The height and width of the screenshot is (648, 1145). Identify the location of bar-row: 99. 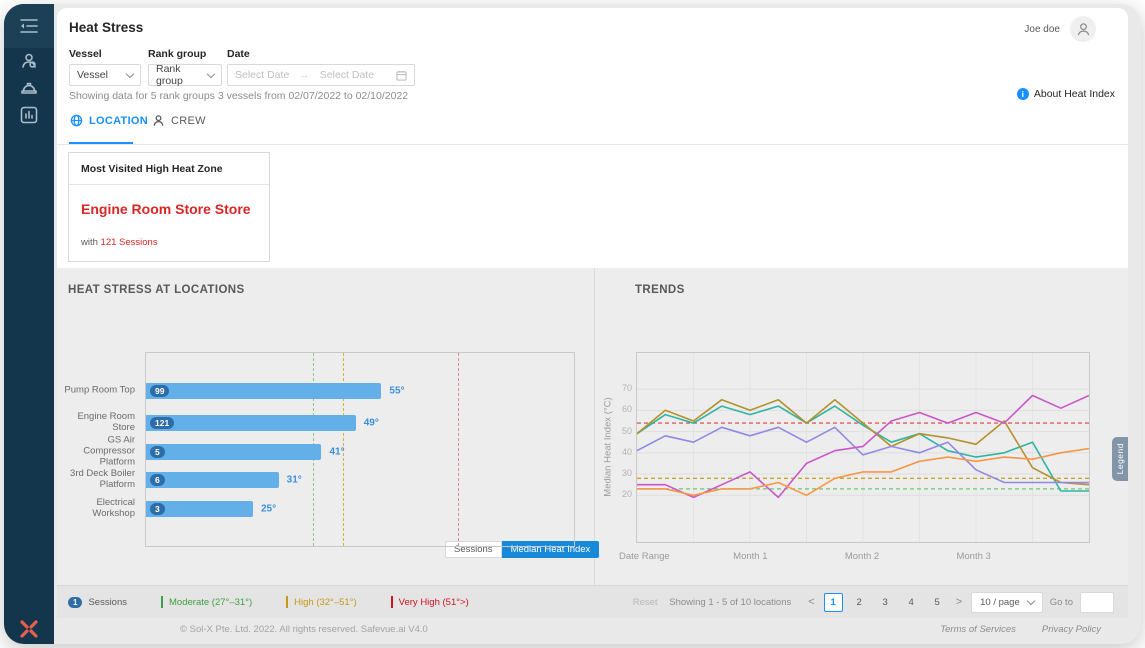
(264, 391).